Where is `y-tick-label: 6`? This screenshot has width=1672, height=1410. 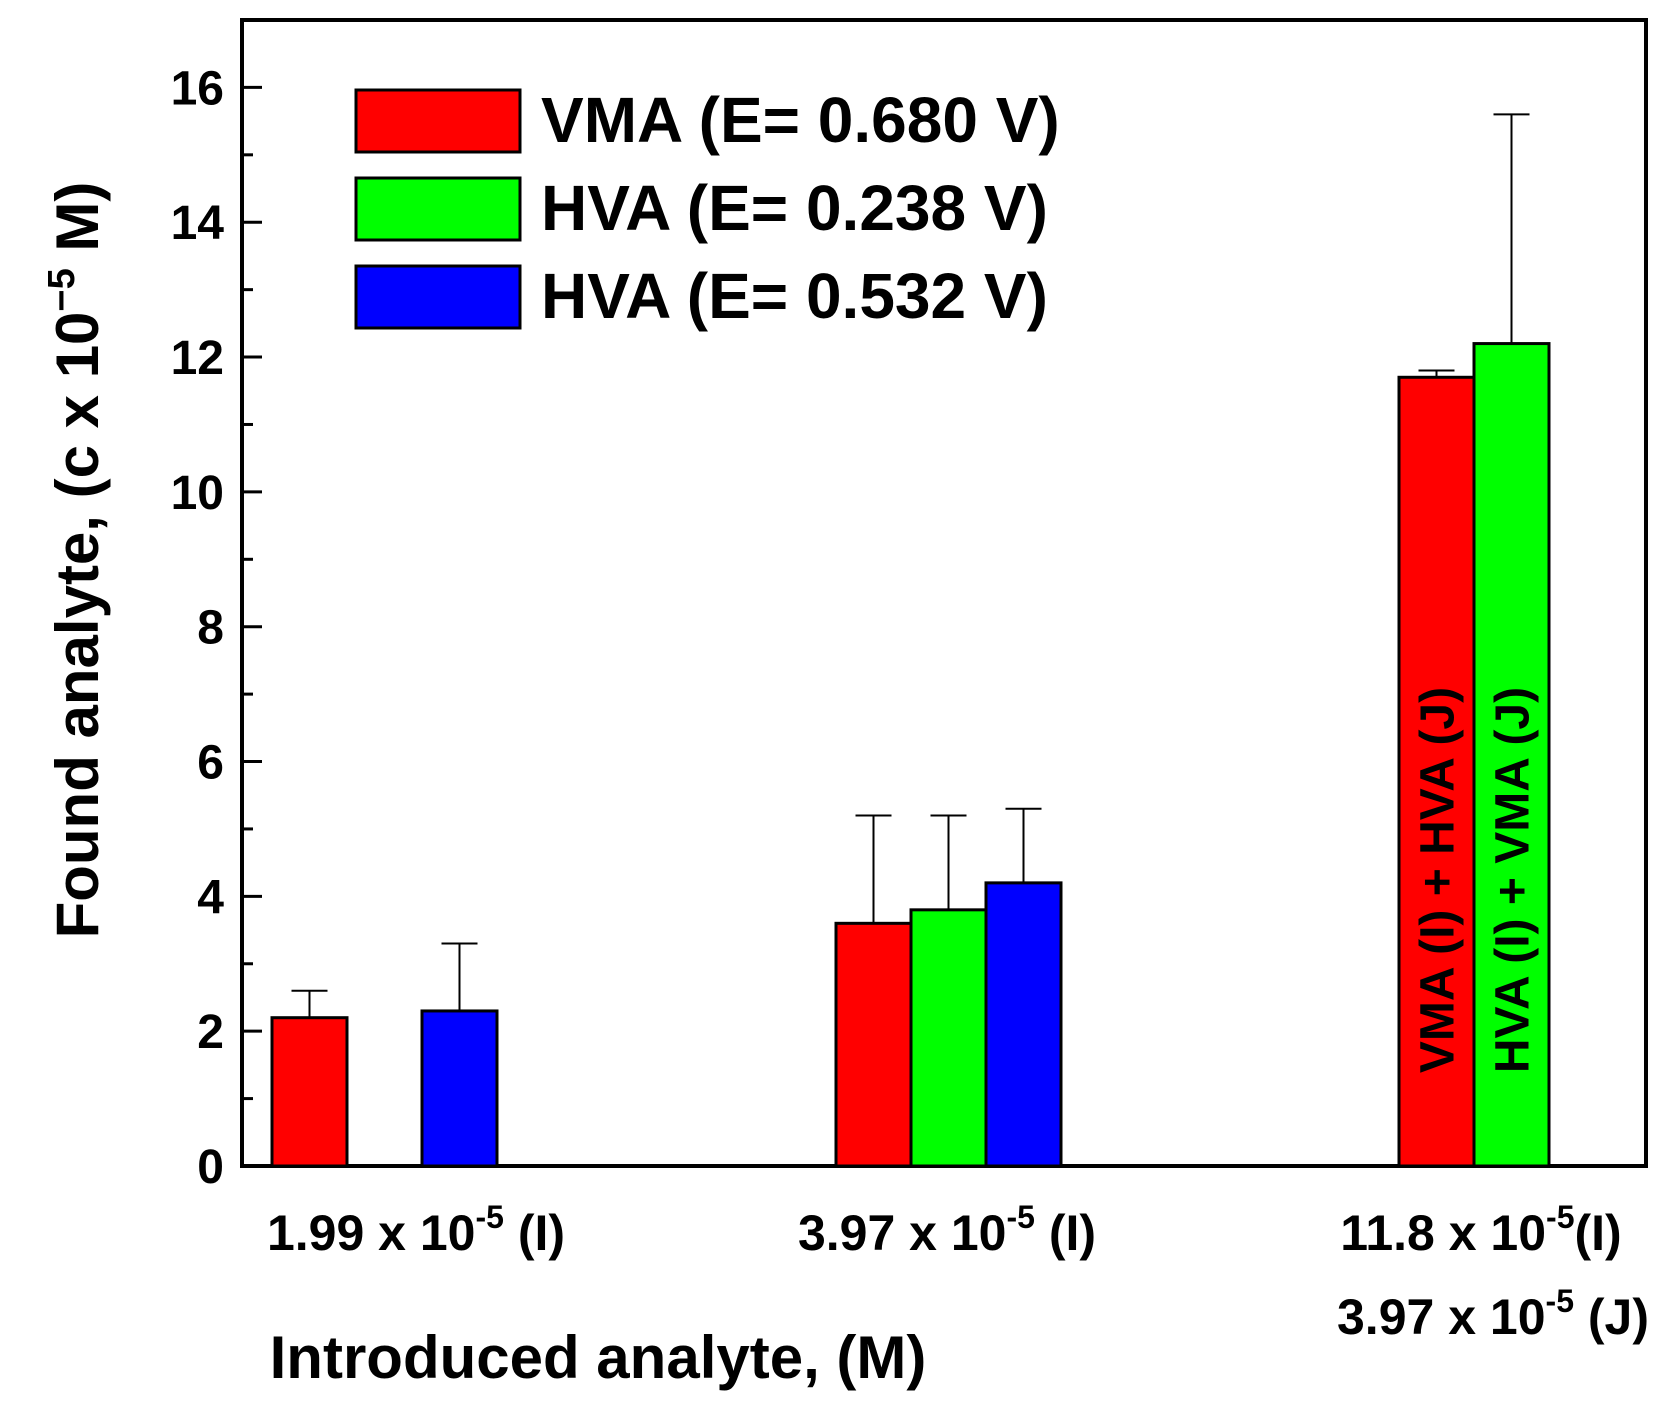
y-tick-label: 6 is located at coordinates (210, 763).